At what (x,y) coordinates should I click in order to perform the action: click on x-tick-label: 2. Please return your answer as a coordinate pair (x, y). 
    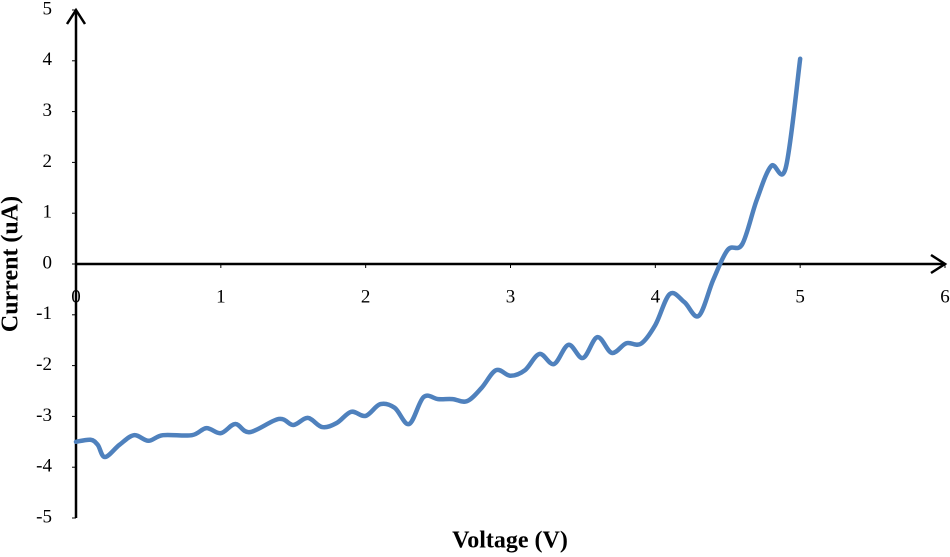
    Looking at the image, I should click on (366, 296).